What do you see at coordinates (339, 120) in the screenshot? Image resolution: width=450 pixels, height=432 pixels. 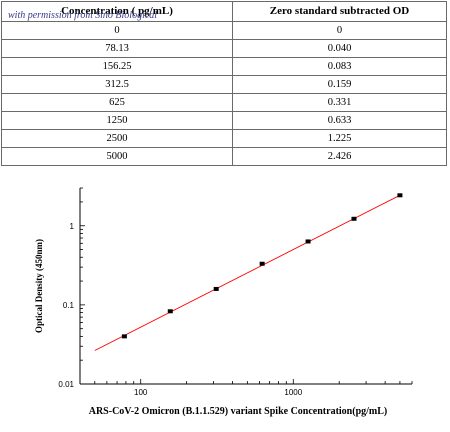 I see `cell-od: 0.633` at bounding box center [339, 120].